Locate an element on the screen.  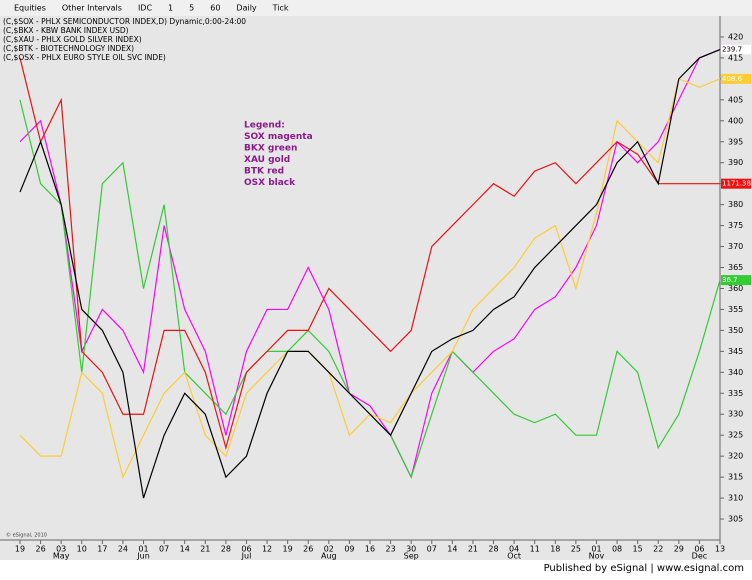
y-tick-label: 420 is located at coordinates (735, 36).